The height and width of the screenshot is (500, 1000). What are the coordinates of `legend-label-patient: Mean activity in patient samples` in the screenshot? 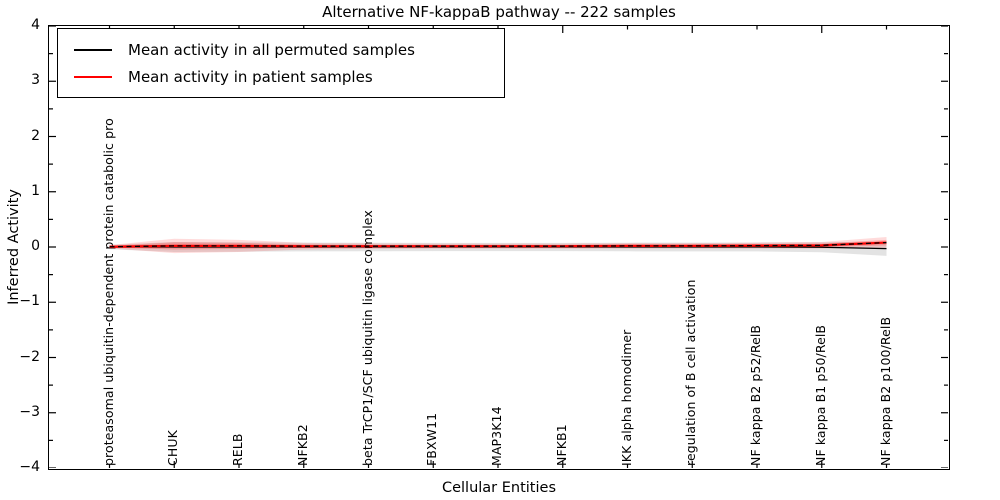 It's located at (250, 76).